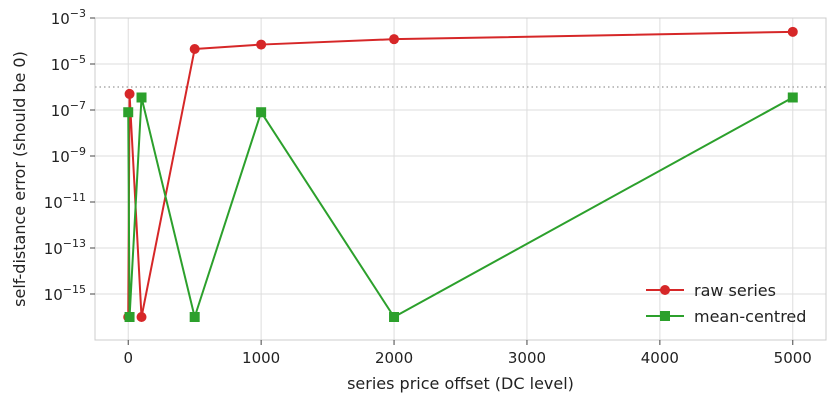 The width and height of the screenshot is (837, 404). What do you see at coordinates (65, 201) in the screenshot?
I see `y-tick-label: 10⁻¹¹` at bounding box center [65, 201].